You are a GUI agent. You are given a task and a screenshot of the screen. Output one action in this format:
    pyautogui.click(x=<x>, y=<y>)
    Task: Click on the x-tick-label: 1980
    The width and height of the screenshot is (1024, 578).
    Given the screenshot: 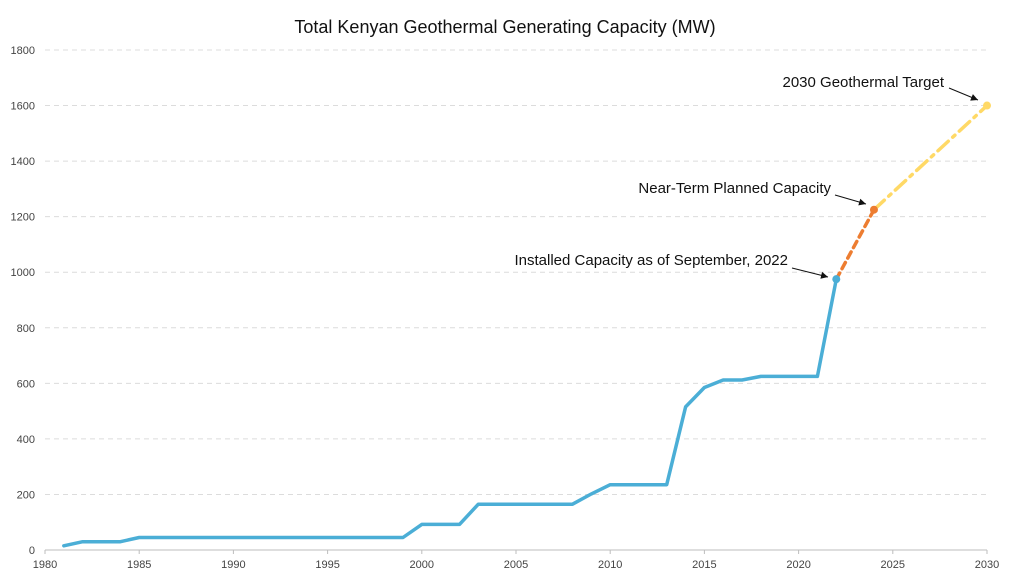 What is the action you would take?
    pyautogui.click(x=45, y=565)
    